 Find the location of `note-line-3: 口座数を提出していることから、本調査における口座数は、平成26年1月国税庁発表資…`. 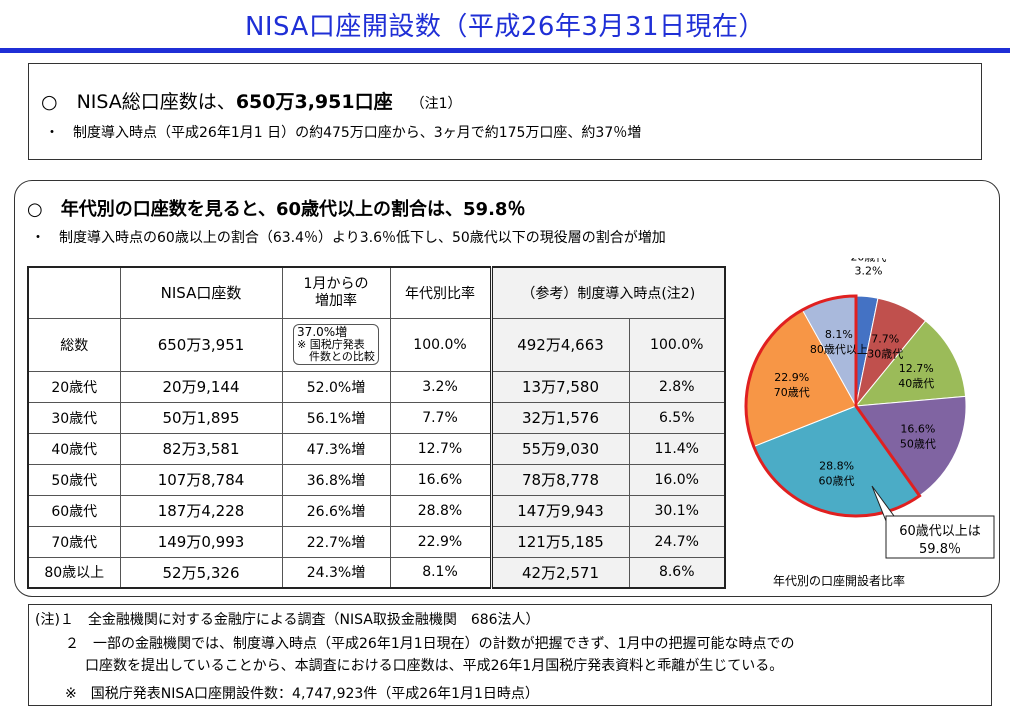

note-line-3: 口座数を提出していることから、本調査における口座数は、平成26年1月国税庁発表資… is located at coordinates (434, 666).